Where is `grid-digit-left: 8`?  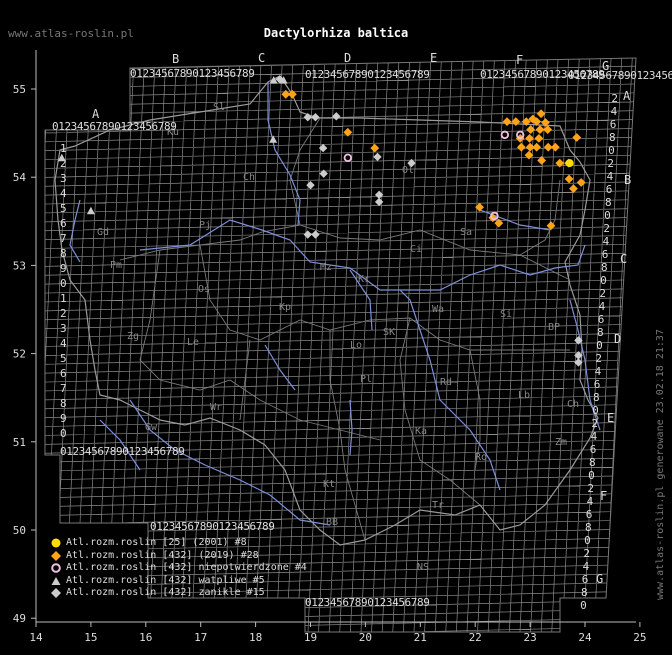
grid-digit-left: 8 is located at coordinates (63, 403).